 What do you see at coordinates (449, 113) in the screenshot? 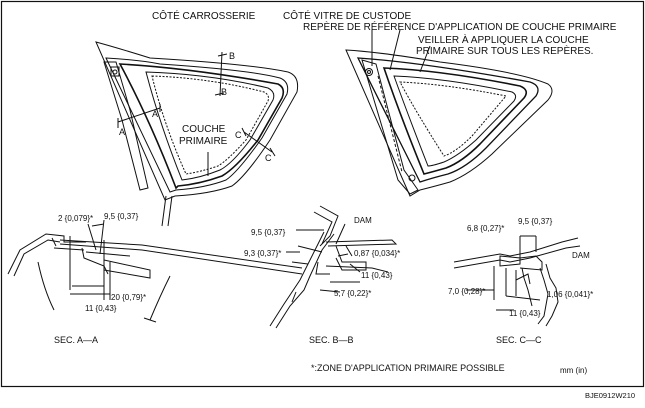
I see `glass-side-window` at bounding box center [449, 113].